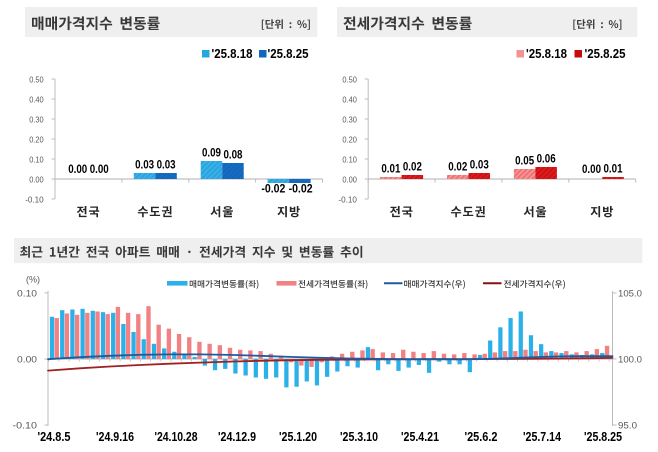 This screenshot has height=452, width=658. What do you see at coordinates (237, 436) in the screenshot?
I see `svg-text: '24.12.9` at bounding box center [237, 436].